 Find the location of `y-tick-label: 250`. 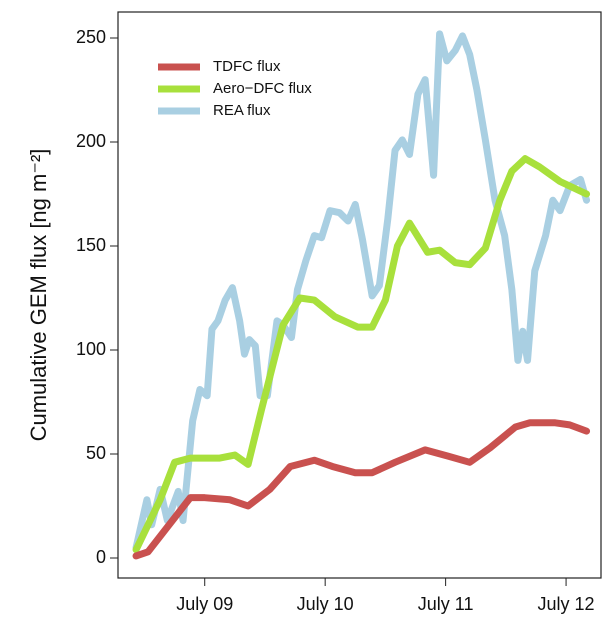

y-tick-label: 250 is located at coordinates (91, 37).